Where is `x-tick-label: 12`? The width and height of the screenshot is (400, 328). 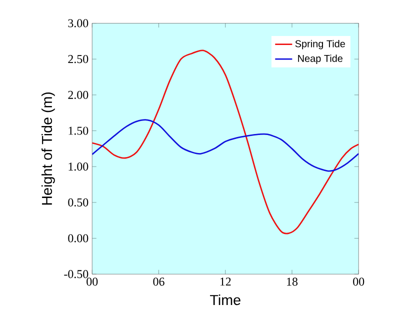 x-tick-label: 12 is located at coordinates (225, 282).